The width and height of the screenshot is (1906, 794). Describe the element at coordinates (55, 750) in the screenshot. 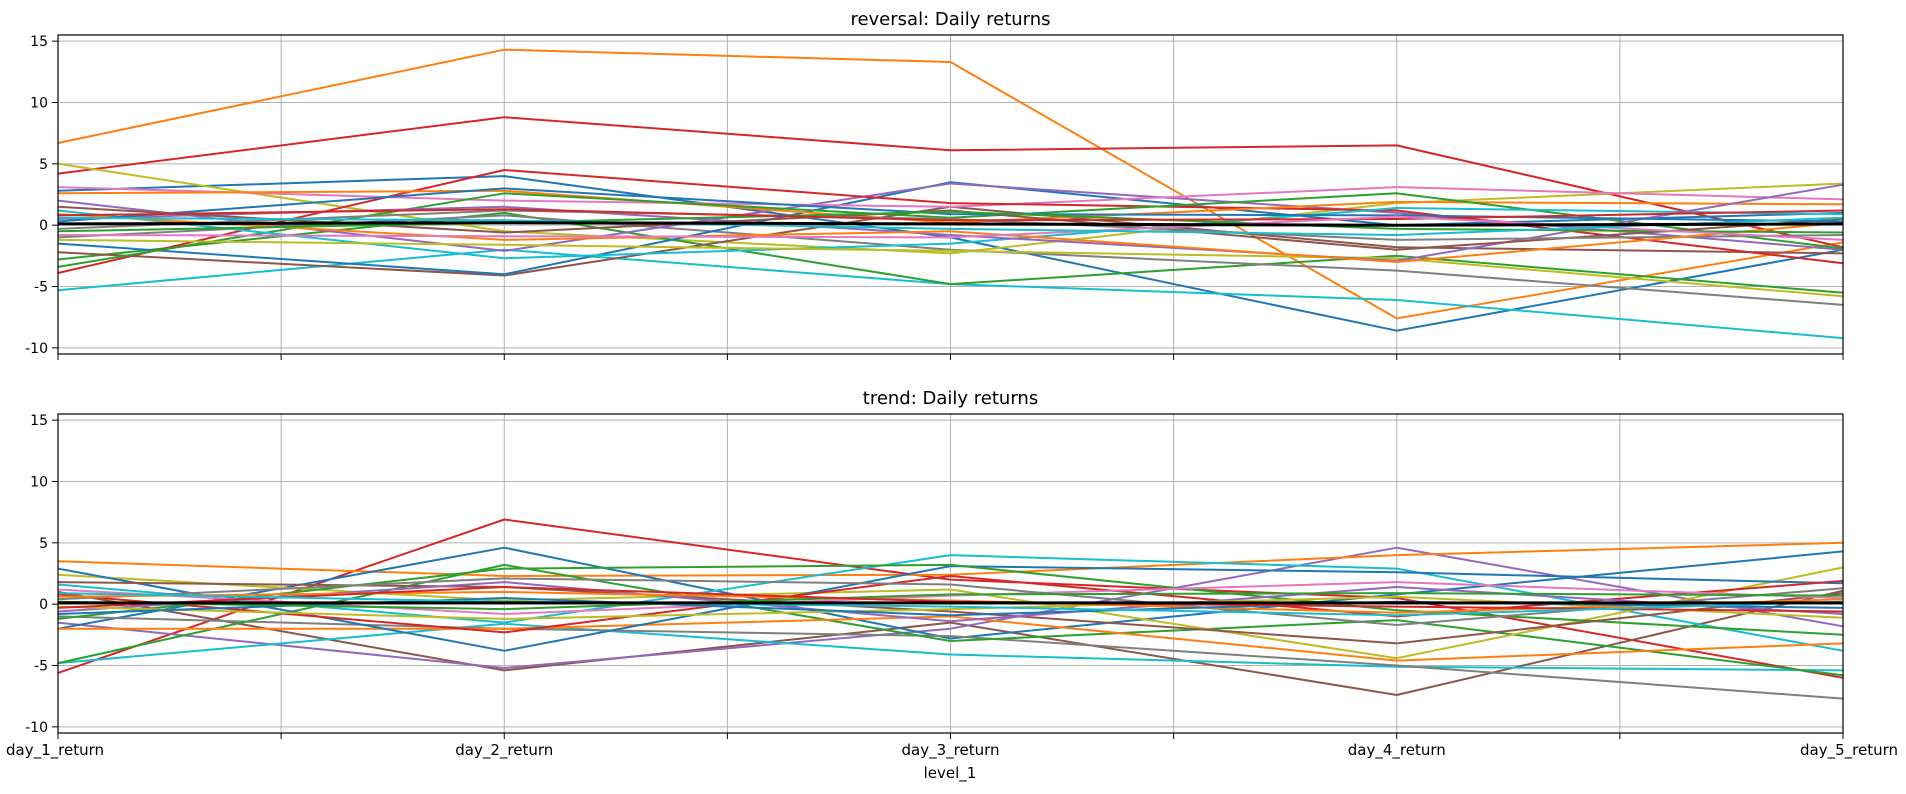

I see `x-tick-label: day_1_return` at that location.